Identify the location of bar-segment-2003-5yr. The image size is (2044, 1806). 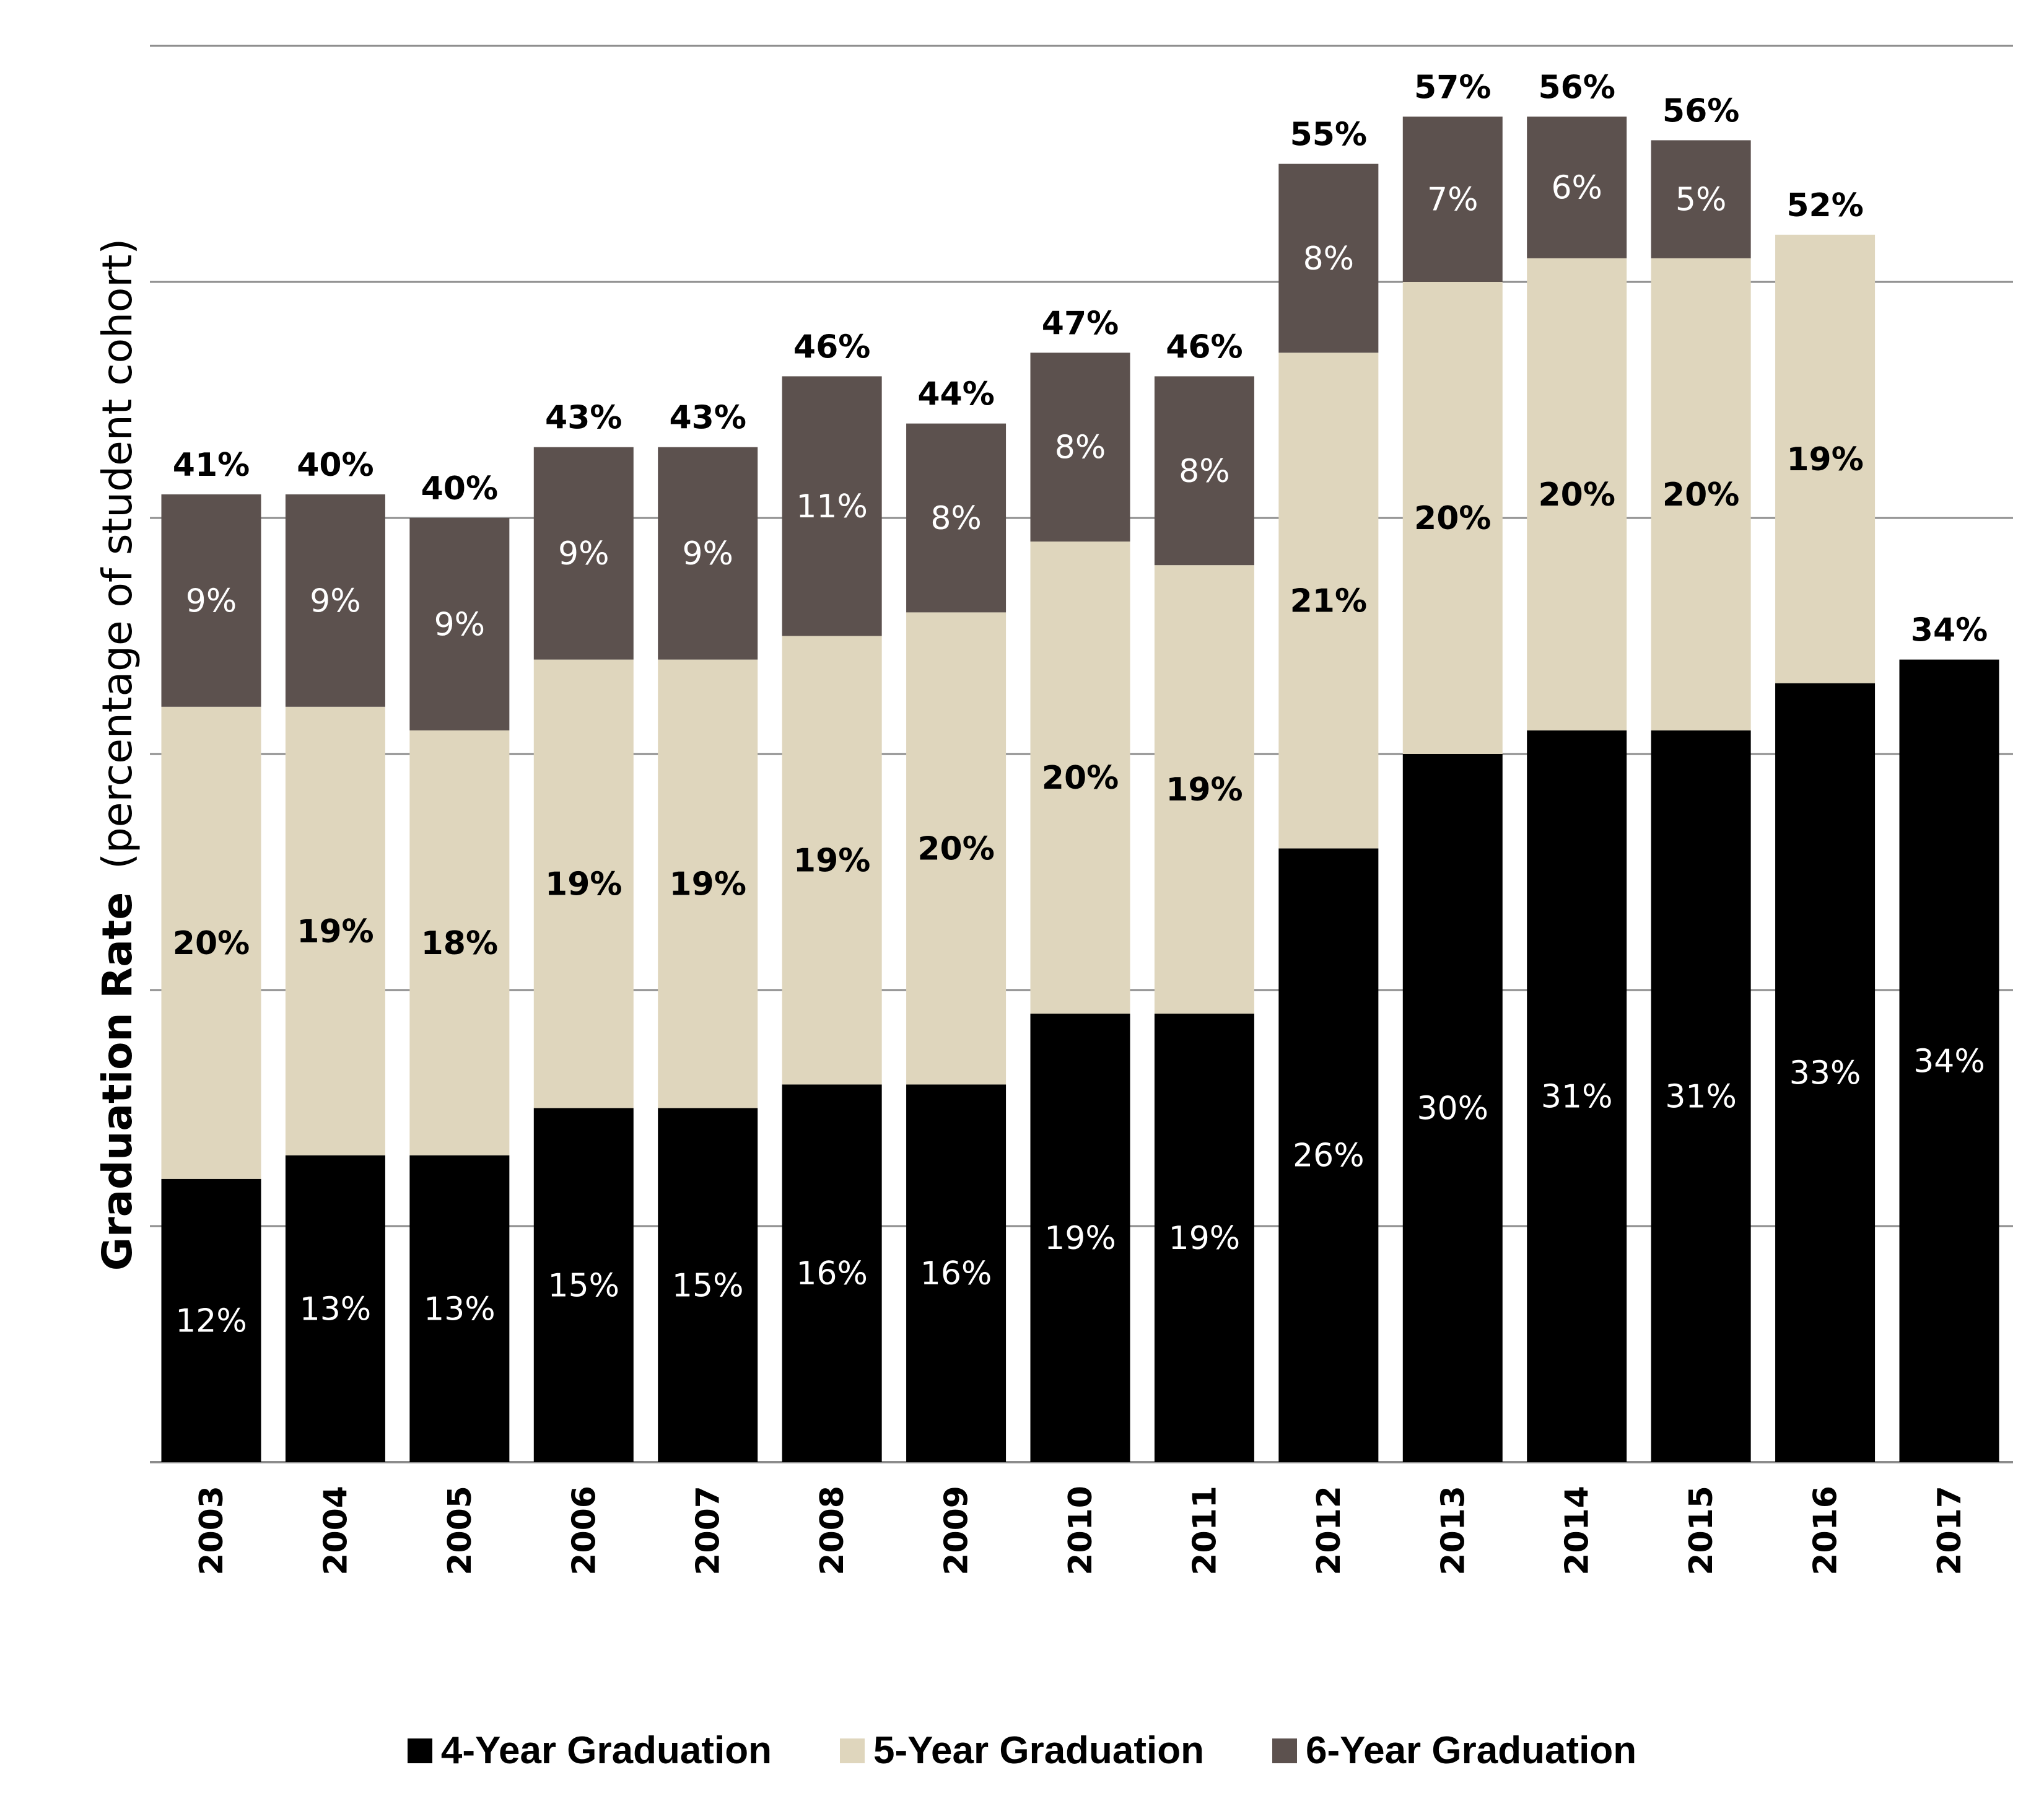
(211, 942).